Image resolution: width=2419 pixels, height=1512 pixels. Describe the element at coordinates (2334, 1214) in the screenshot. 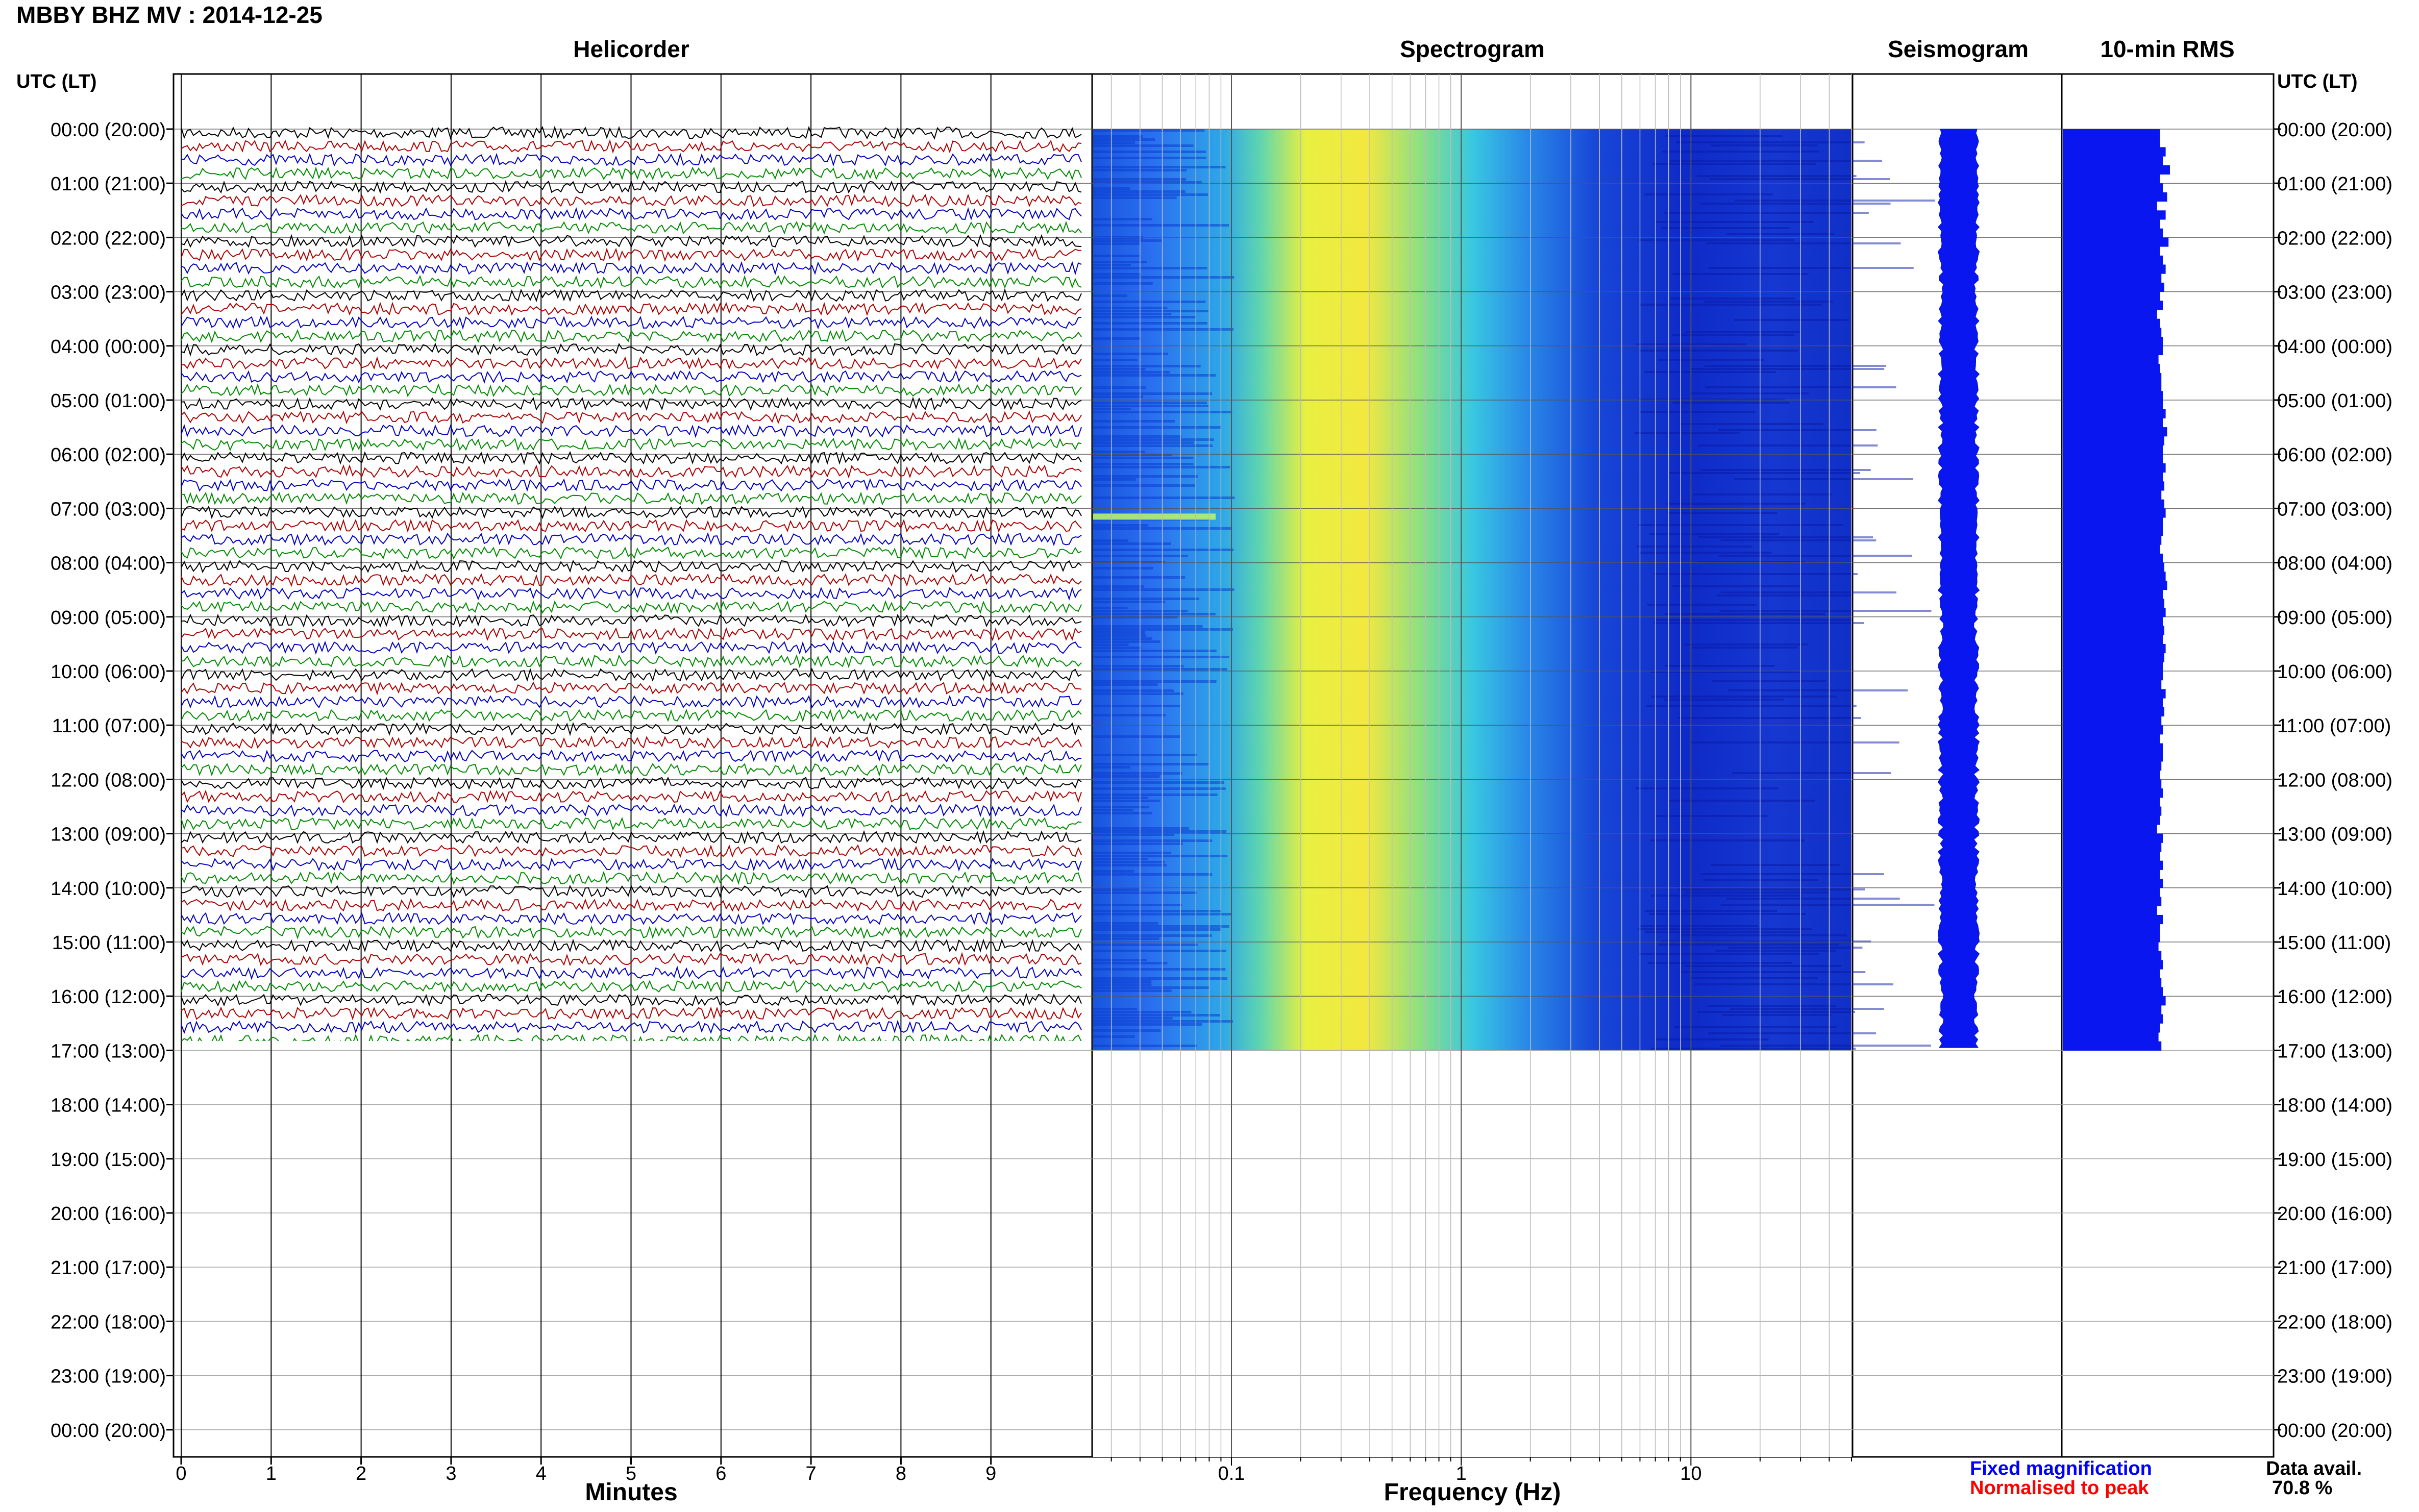

I see `time-label-right: 20:00 (16:00)` at that location.